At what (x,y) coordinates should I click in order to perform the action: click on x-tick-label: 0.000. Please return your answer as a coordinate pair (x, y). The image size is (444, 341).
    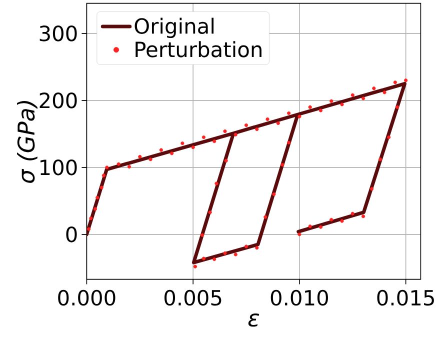
    Looking at the image, I should click on (87, 298).